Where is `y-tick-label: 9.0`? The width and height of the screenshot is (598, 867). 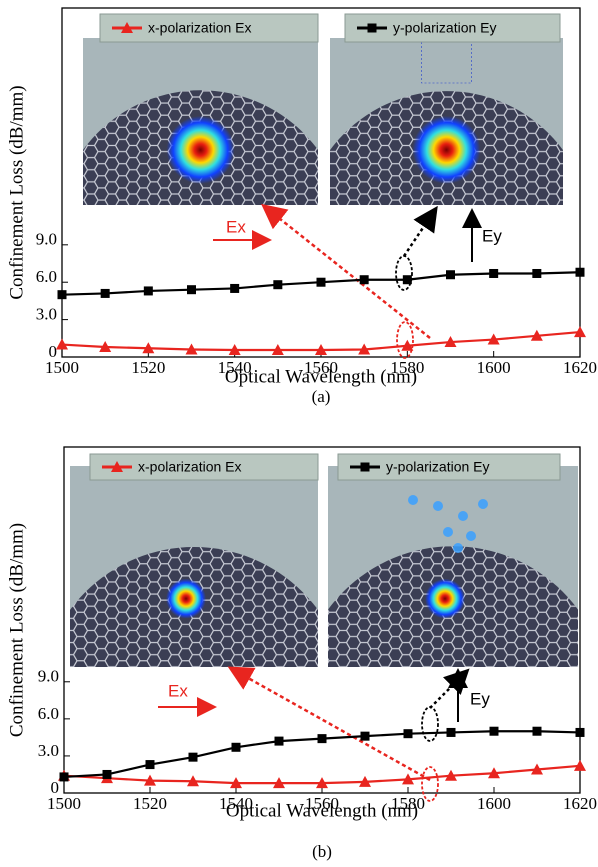 y-tick-label: 9.0 is located at coordinates (48, 676).